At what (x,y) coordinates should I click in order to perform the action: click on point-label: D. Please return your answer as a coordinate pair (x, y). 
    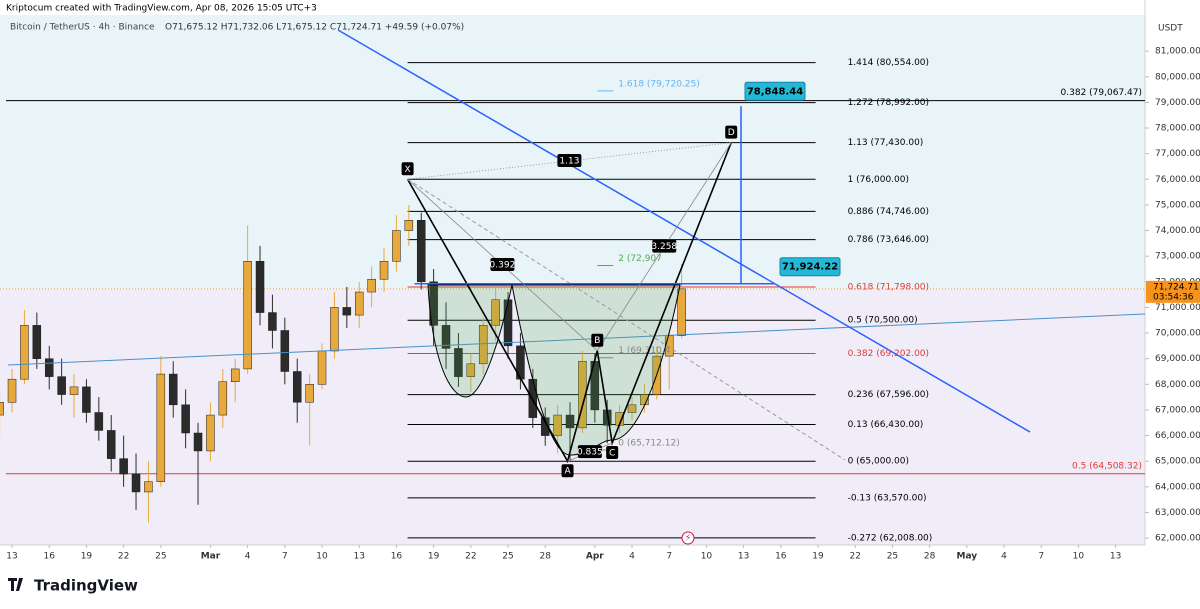
    Looking at the image, I should click on (731, 133).